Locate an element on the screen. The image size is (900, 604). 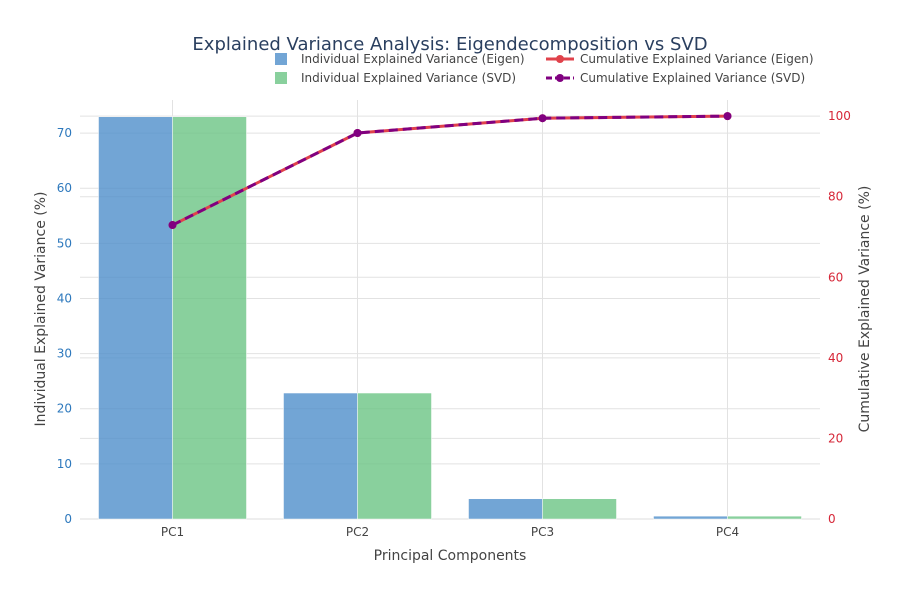
y2-axis-label: Cumulative Explained Variance (%) is located at coordinates (865, 309).